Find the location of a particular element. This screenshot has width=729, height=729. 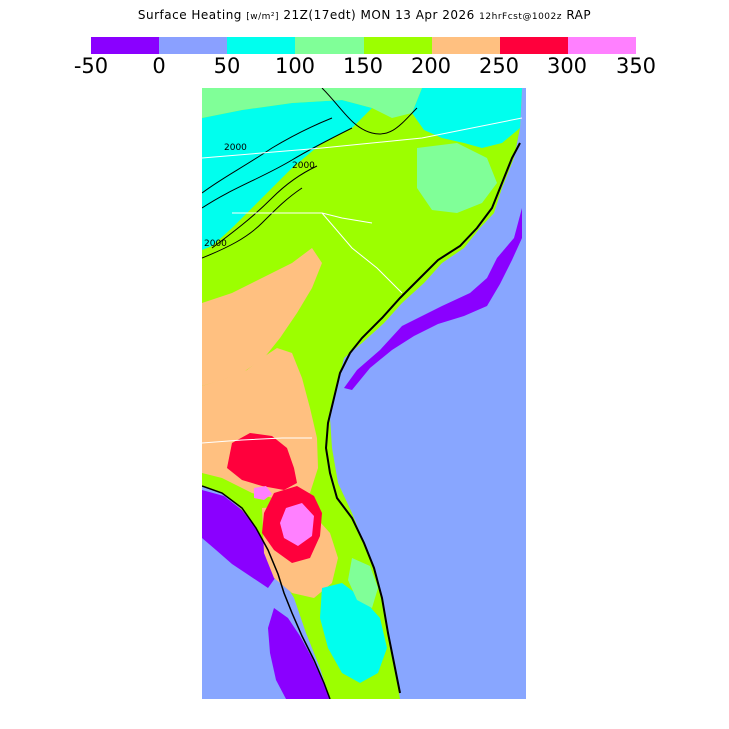

florida-pink-hotspot is located at coordinates (297, 524).